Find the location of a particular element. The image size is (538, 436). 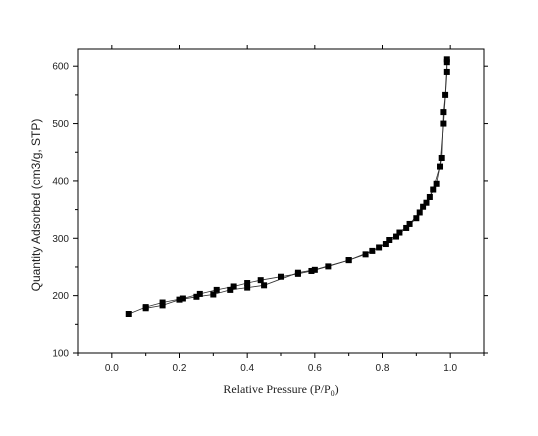

x-tick-label: 0.8 is located at coordinates (383, 368).